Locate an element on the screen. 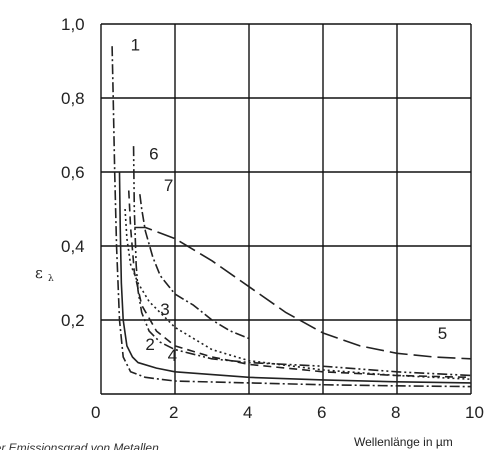 Image resolution: width=487 pixels, height=450 pixels. y-axis-label-subscript: λ is located at coordinates (51, 279).